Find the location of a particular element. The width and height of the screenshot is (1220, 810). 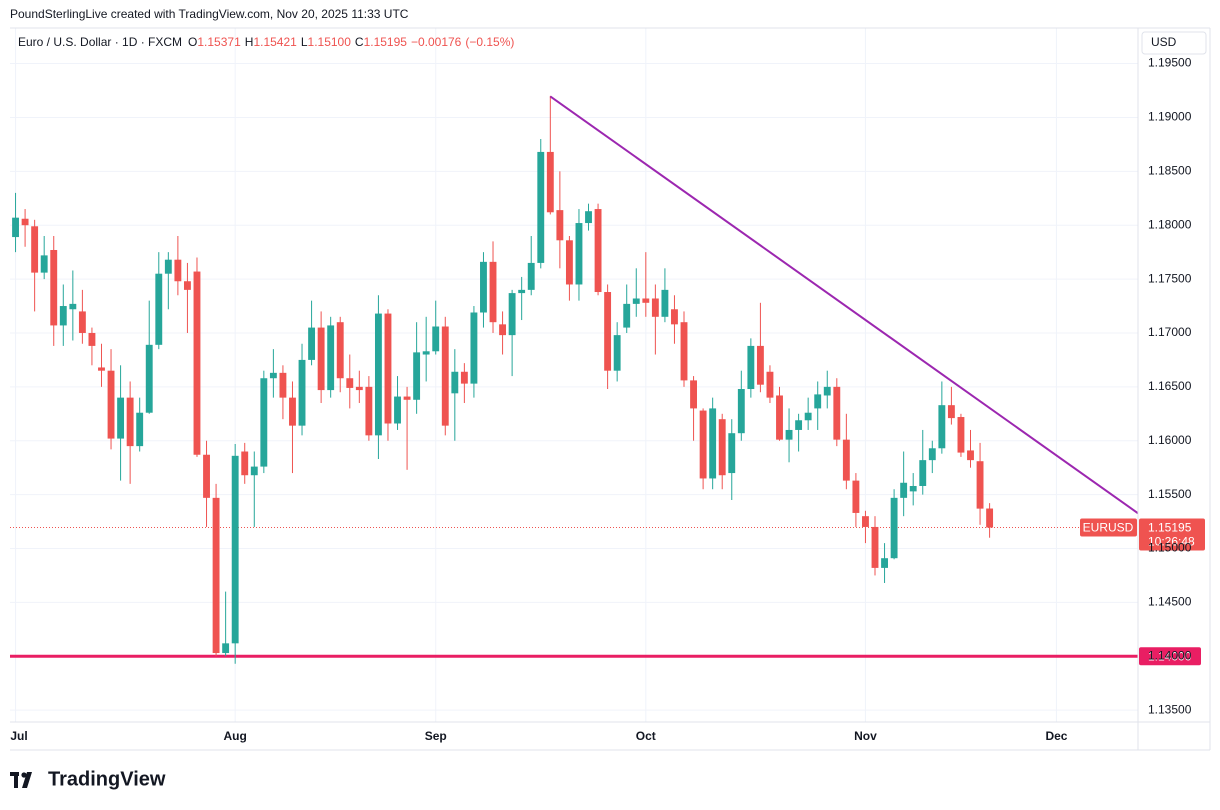

title: Euro / U.S. Dollar · 1D · FXCM is located at coordinates (100, 42).